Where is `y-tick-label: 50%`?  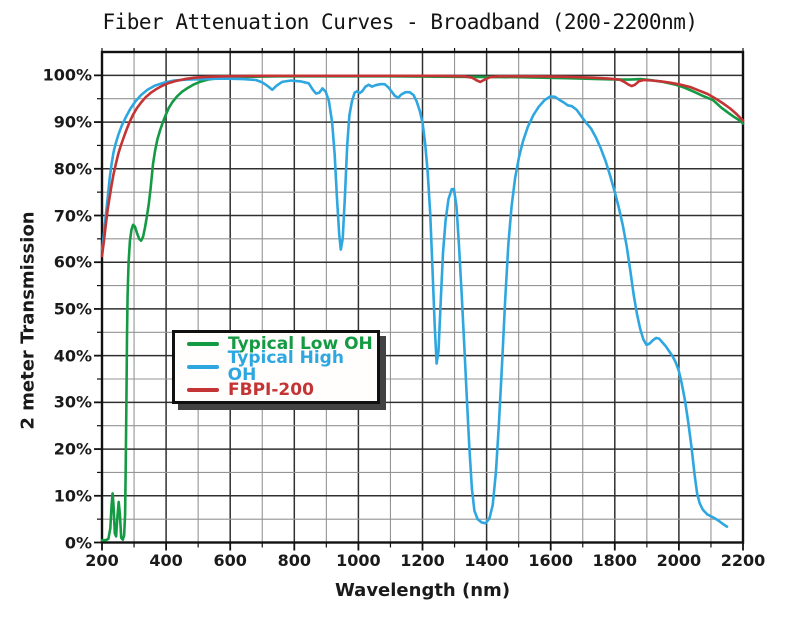
y-tick-label: 50% is located at coordinates (72, 309).